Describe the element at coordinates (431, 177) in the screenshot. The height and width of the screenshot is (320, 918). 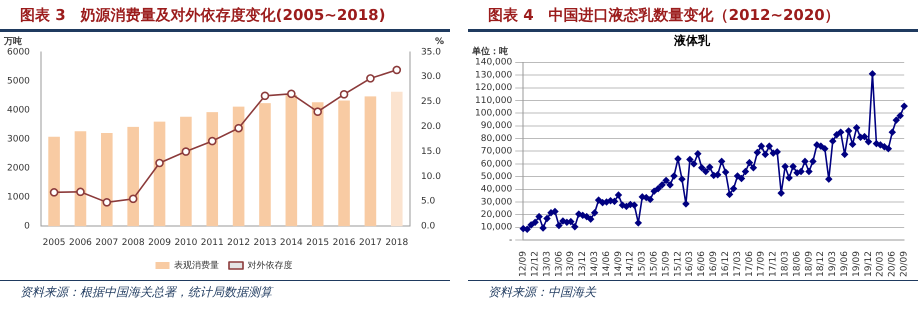
I see `y2-tick-label: 10.0` at that location.